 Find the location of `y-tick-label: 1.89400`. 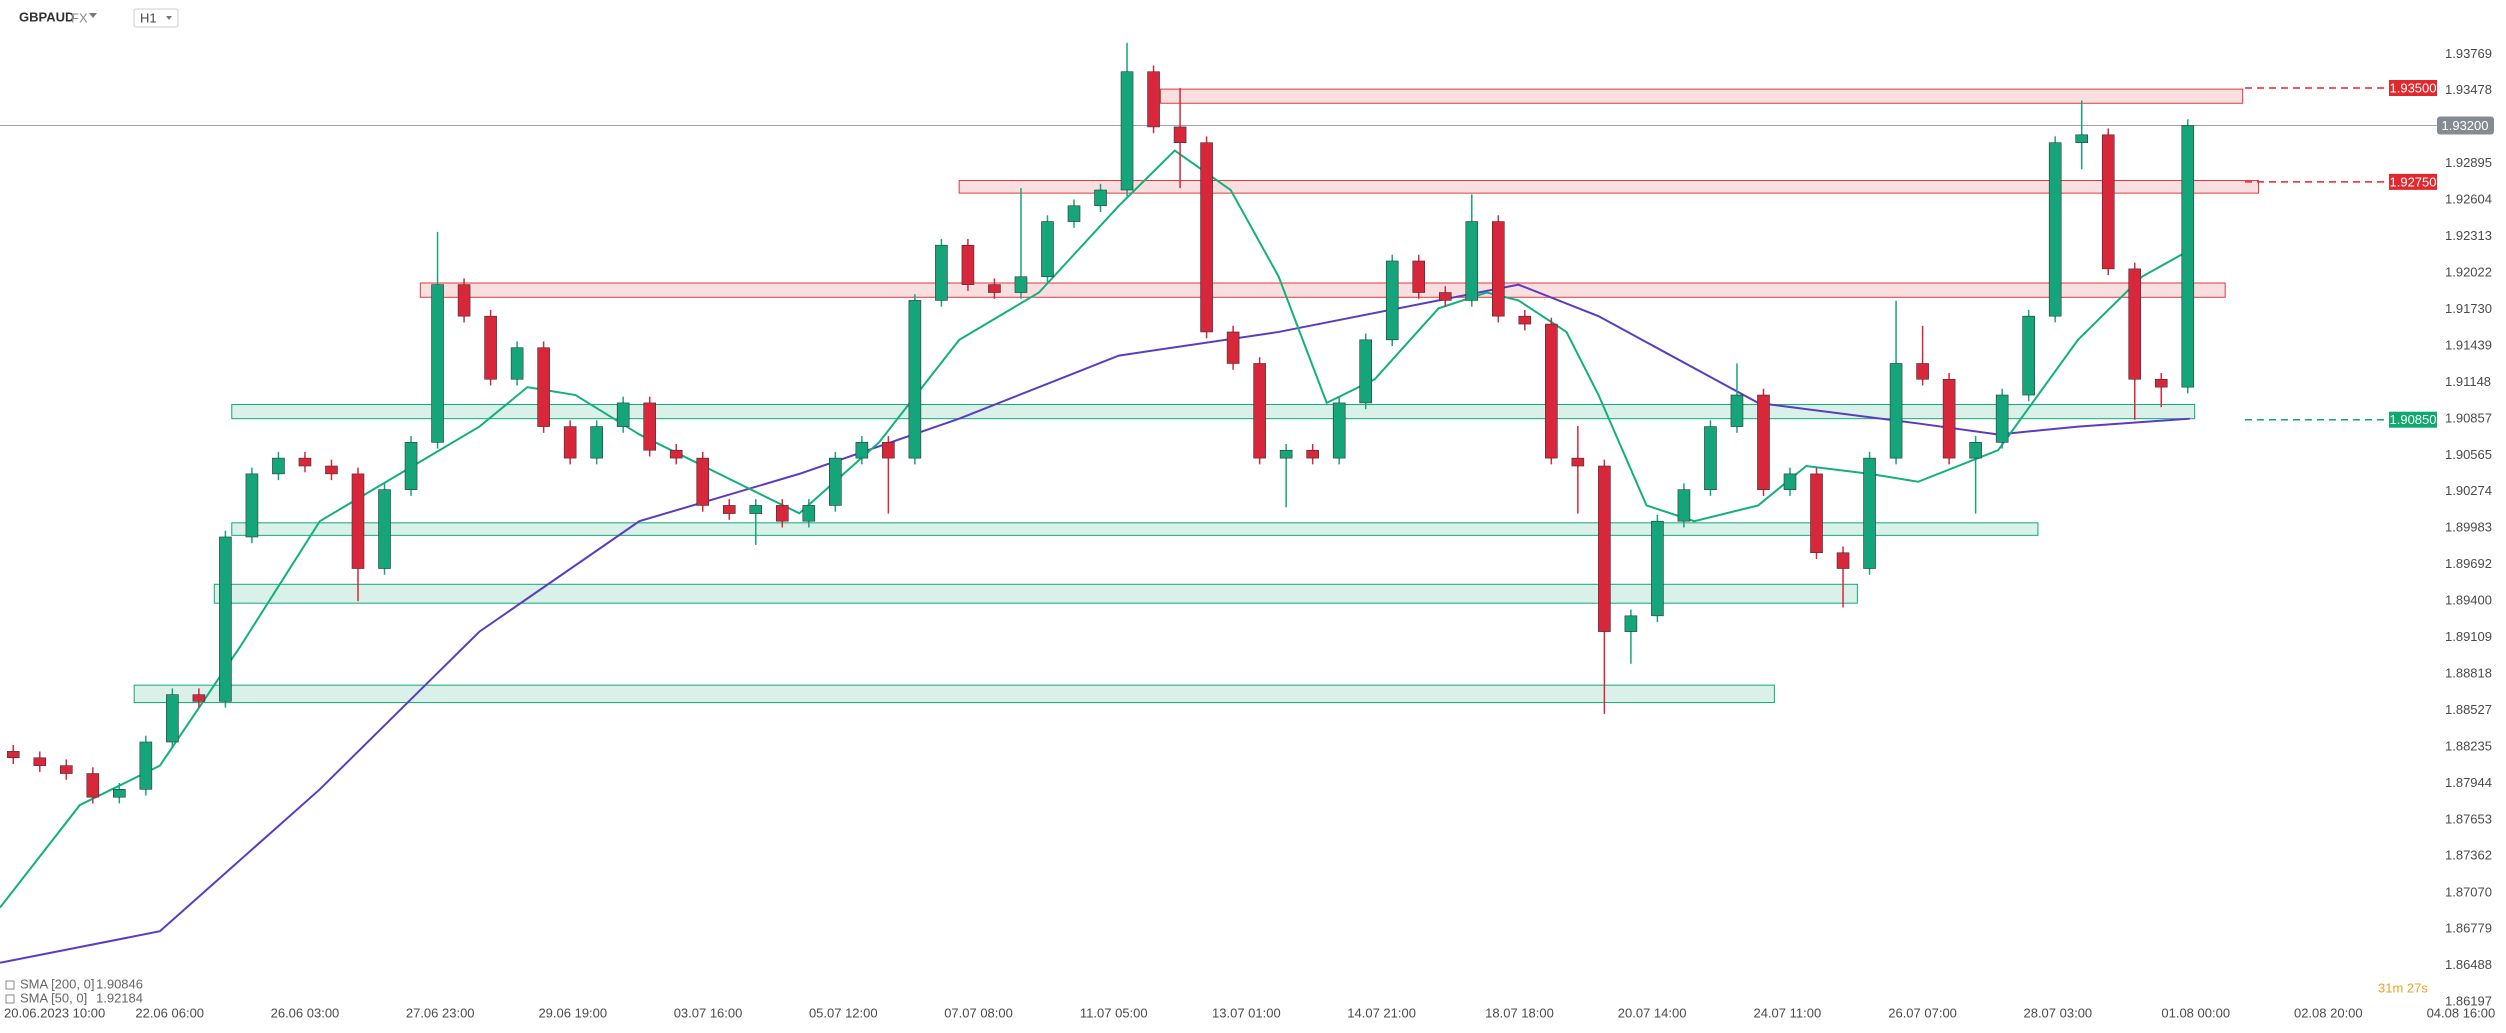

y-tick-label: 1.89400 is located at coordinates (2468, 600).